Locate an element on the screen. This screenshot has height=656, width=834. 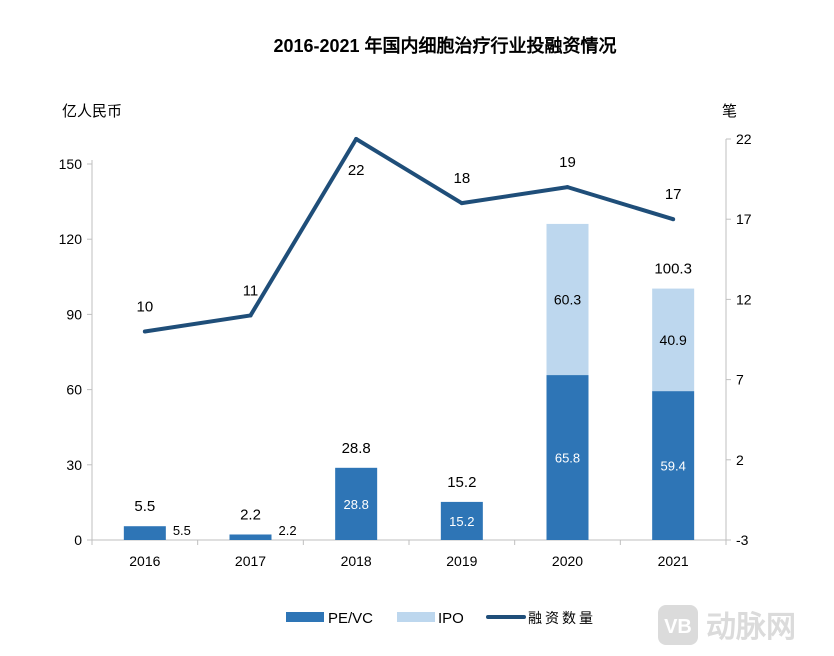
bar-ipo-2021 is located at coordinates (673, 340).